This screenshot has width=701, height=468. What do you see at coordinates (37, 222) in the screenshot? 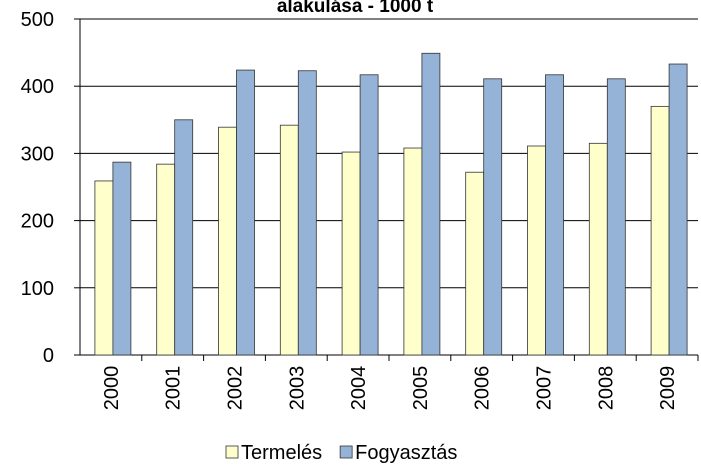
I see `y-tick-label: 200` at bounding box center [37, 222].